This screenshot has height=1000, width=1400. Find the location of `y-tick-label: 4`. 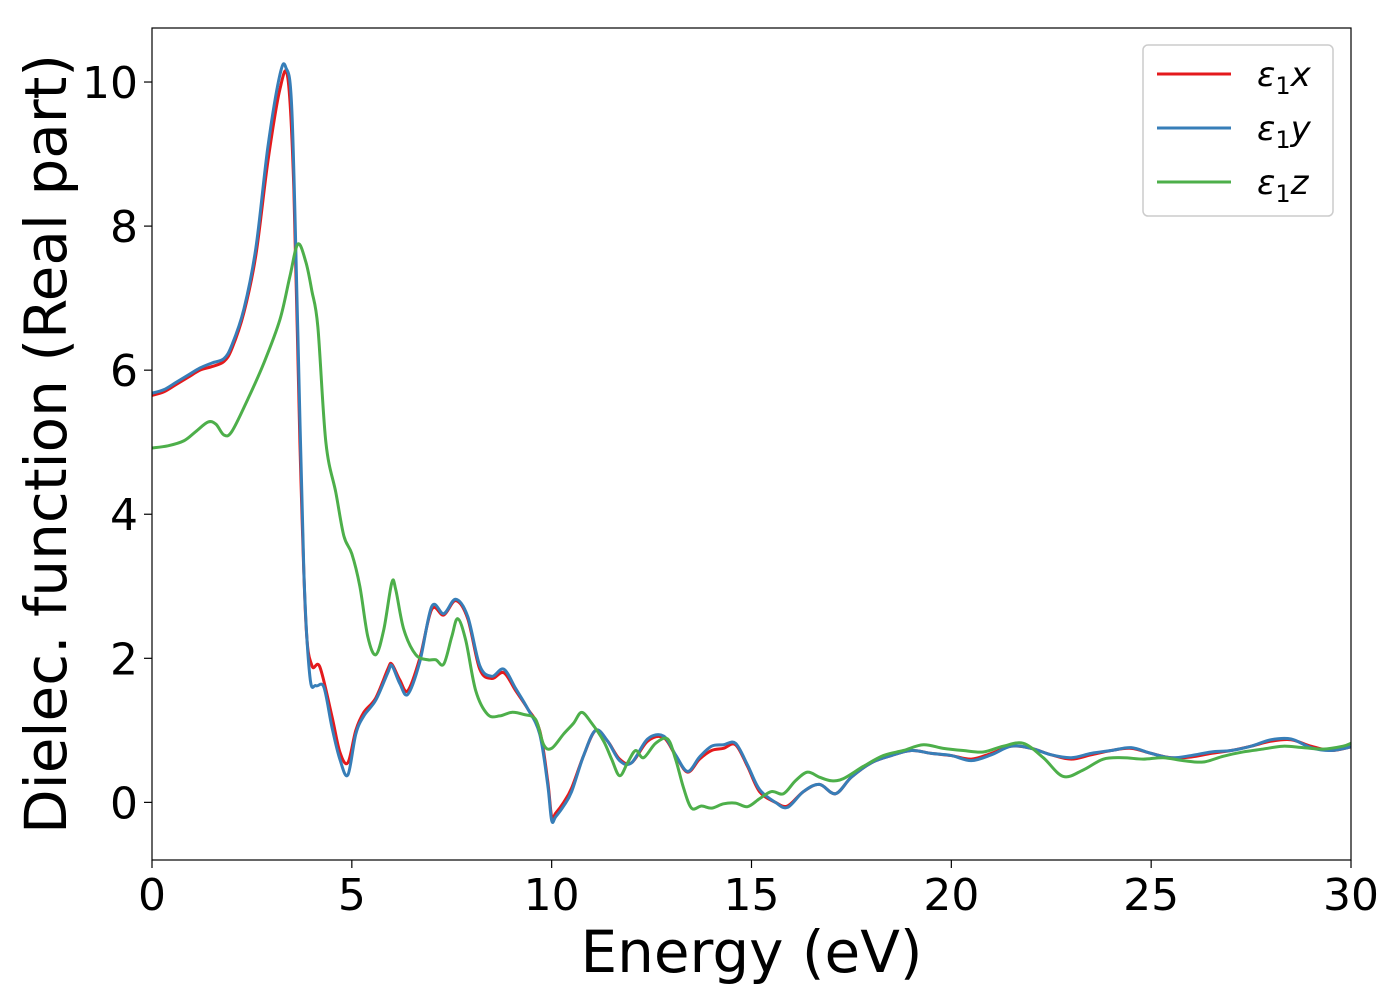

y-tick-label: 4 is located at coordinates (124, 515).